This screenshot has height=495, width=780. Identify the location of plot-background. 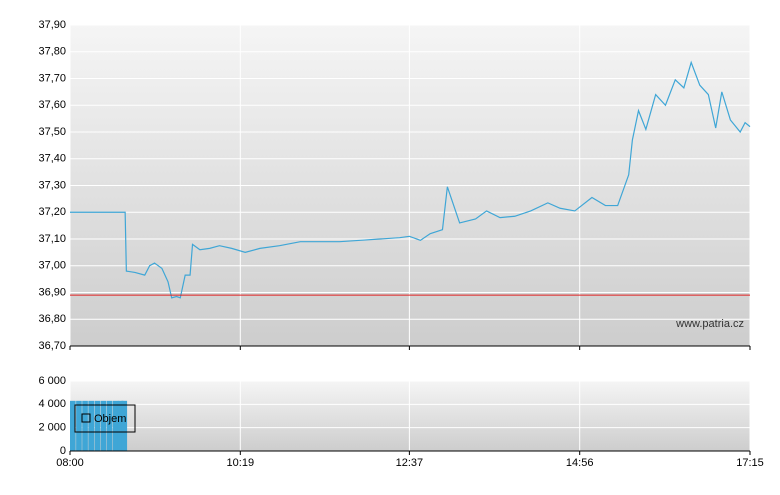
(410, 416).